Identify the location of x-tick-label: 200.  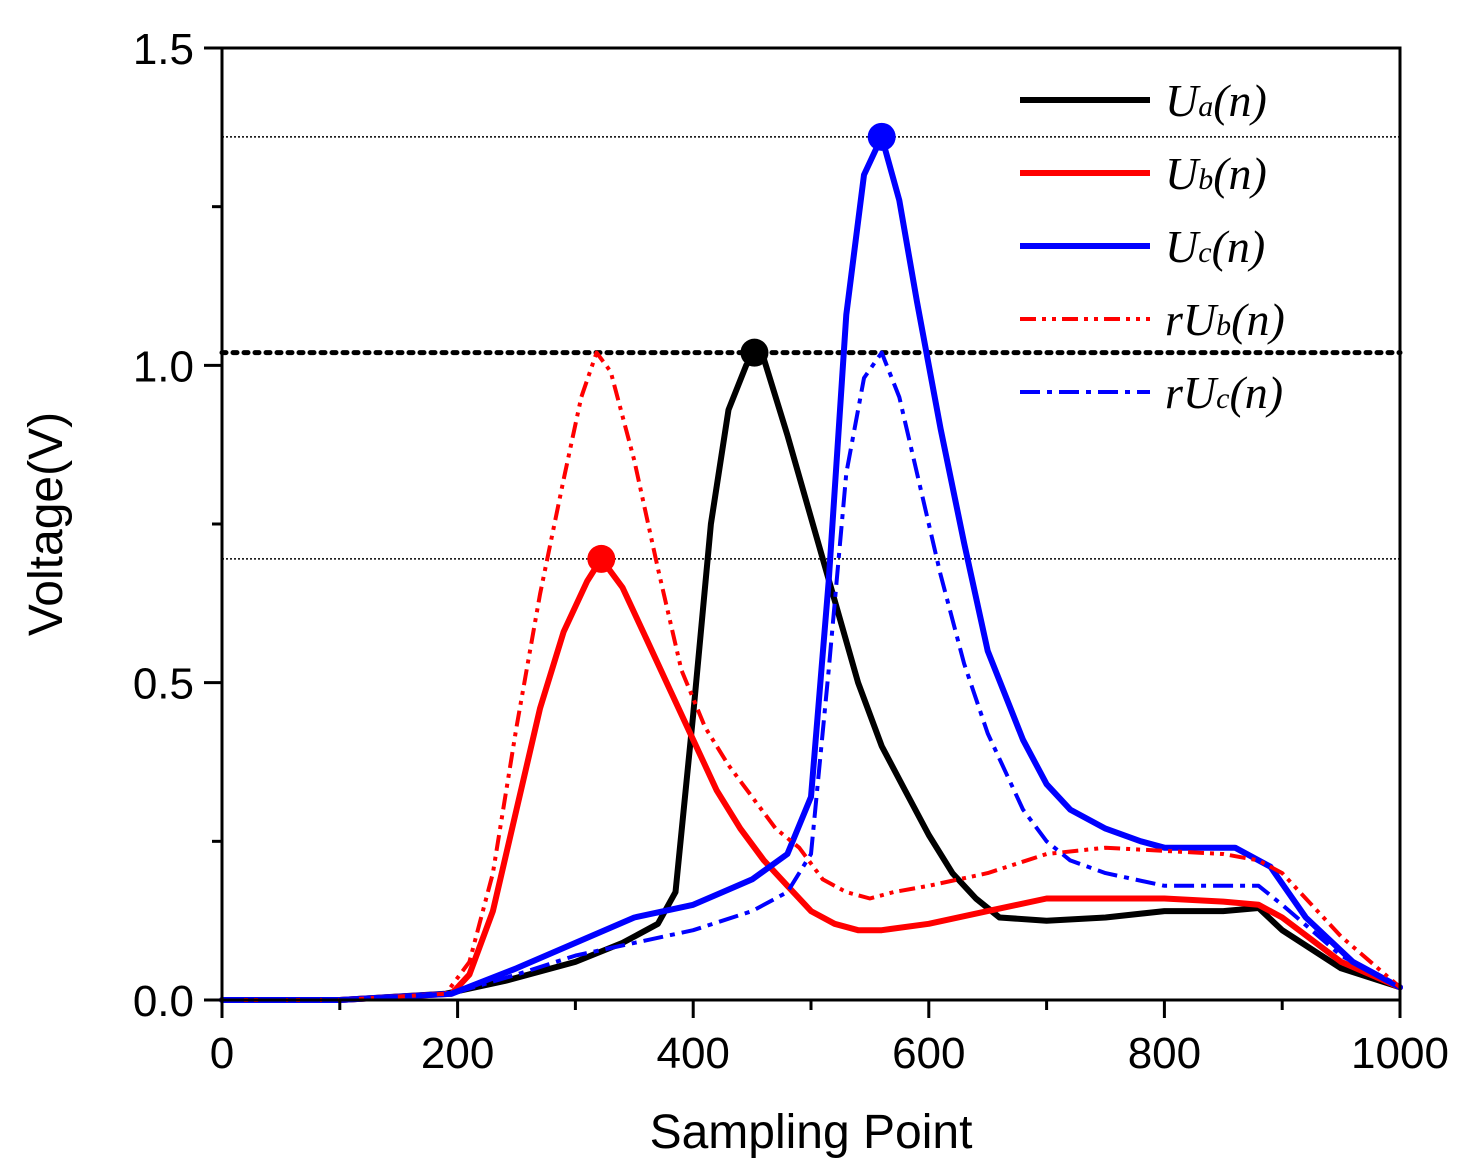
(457, 1053).